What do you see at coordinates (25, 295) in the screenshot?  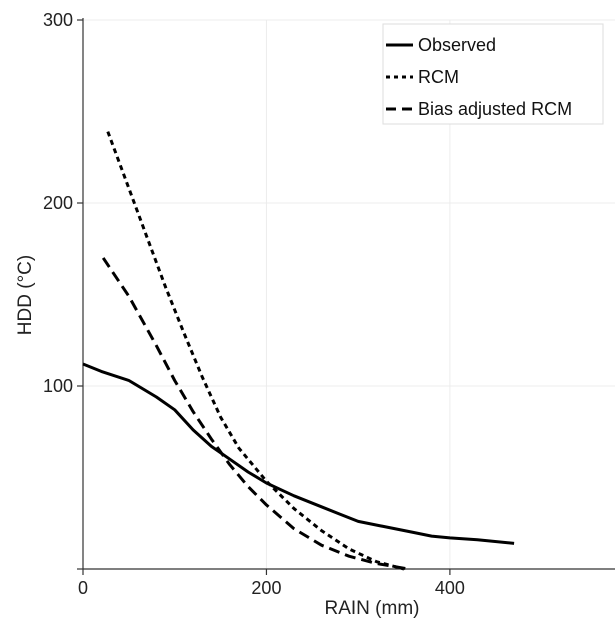 I see `y-axis-title: HDD (°C)` at bounding box center [25, 295].